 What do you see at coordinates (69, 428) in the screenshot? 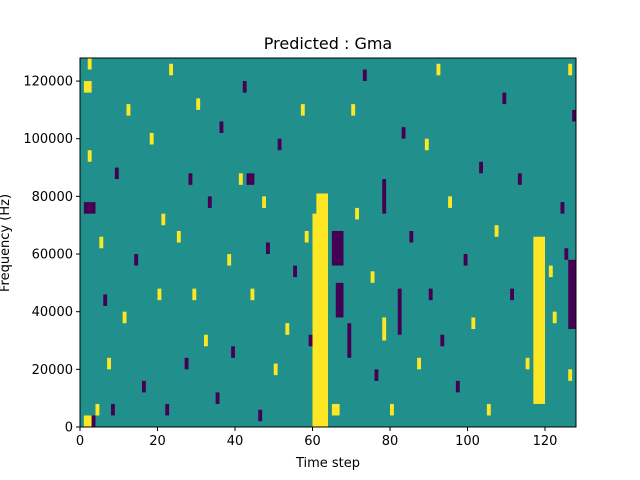
I see `y-tick-label: 0` at bounding box center [69, 428].